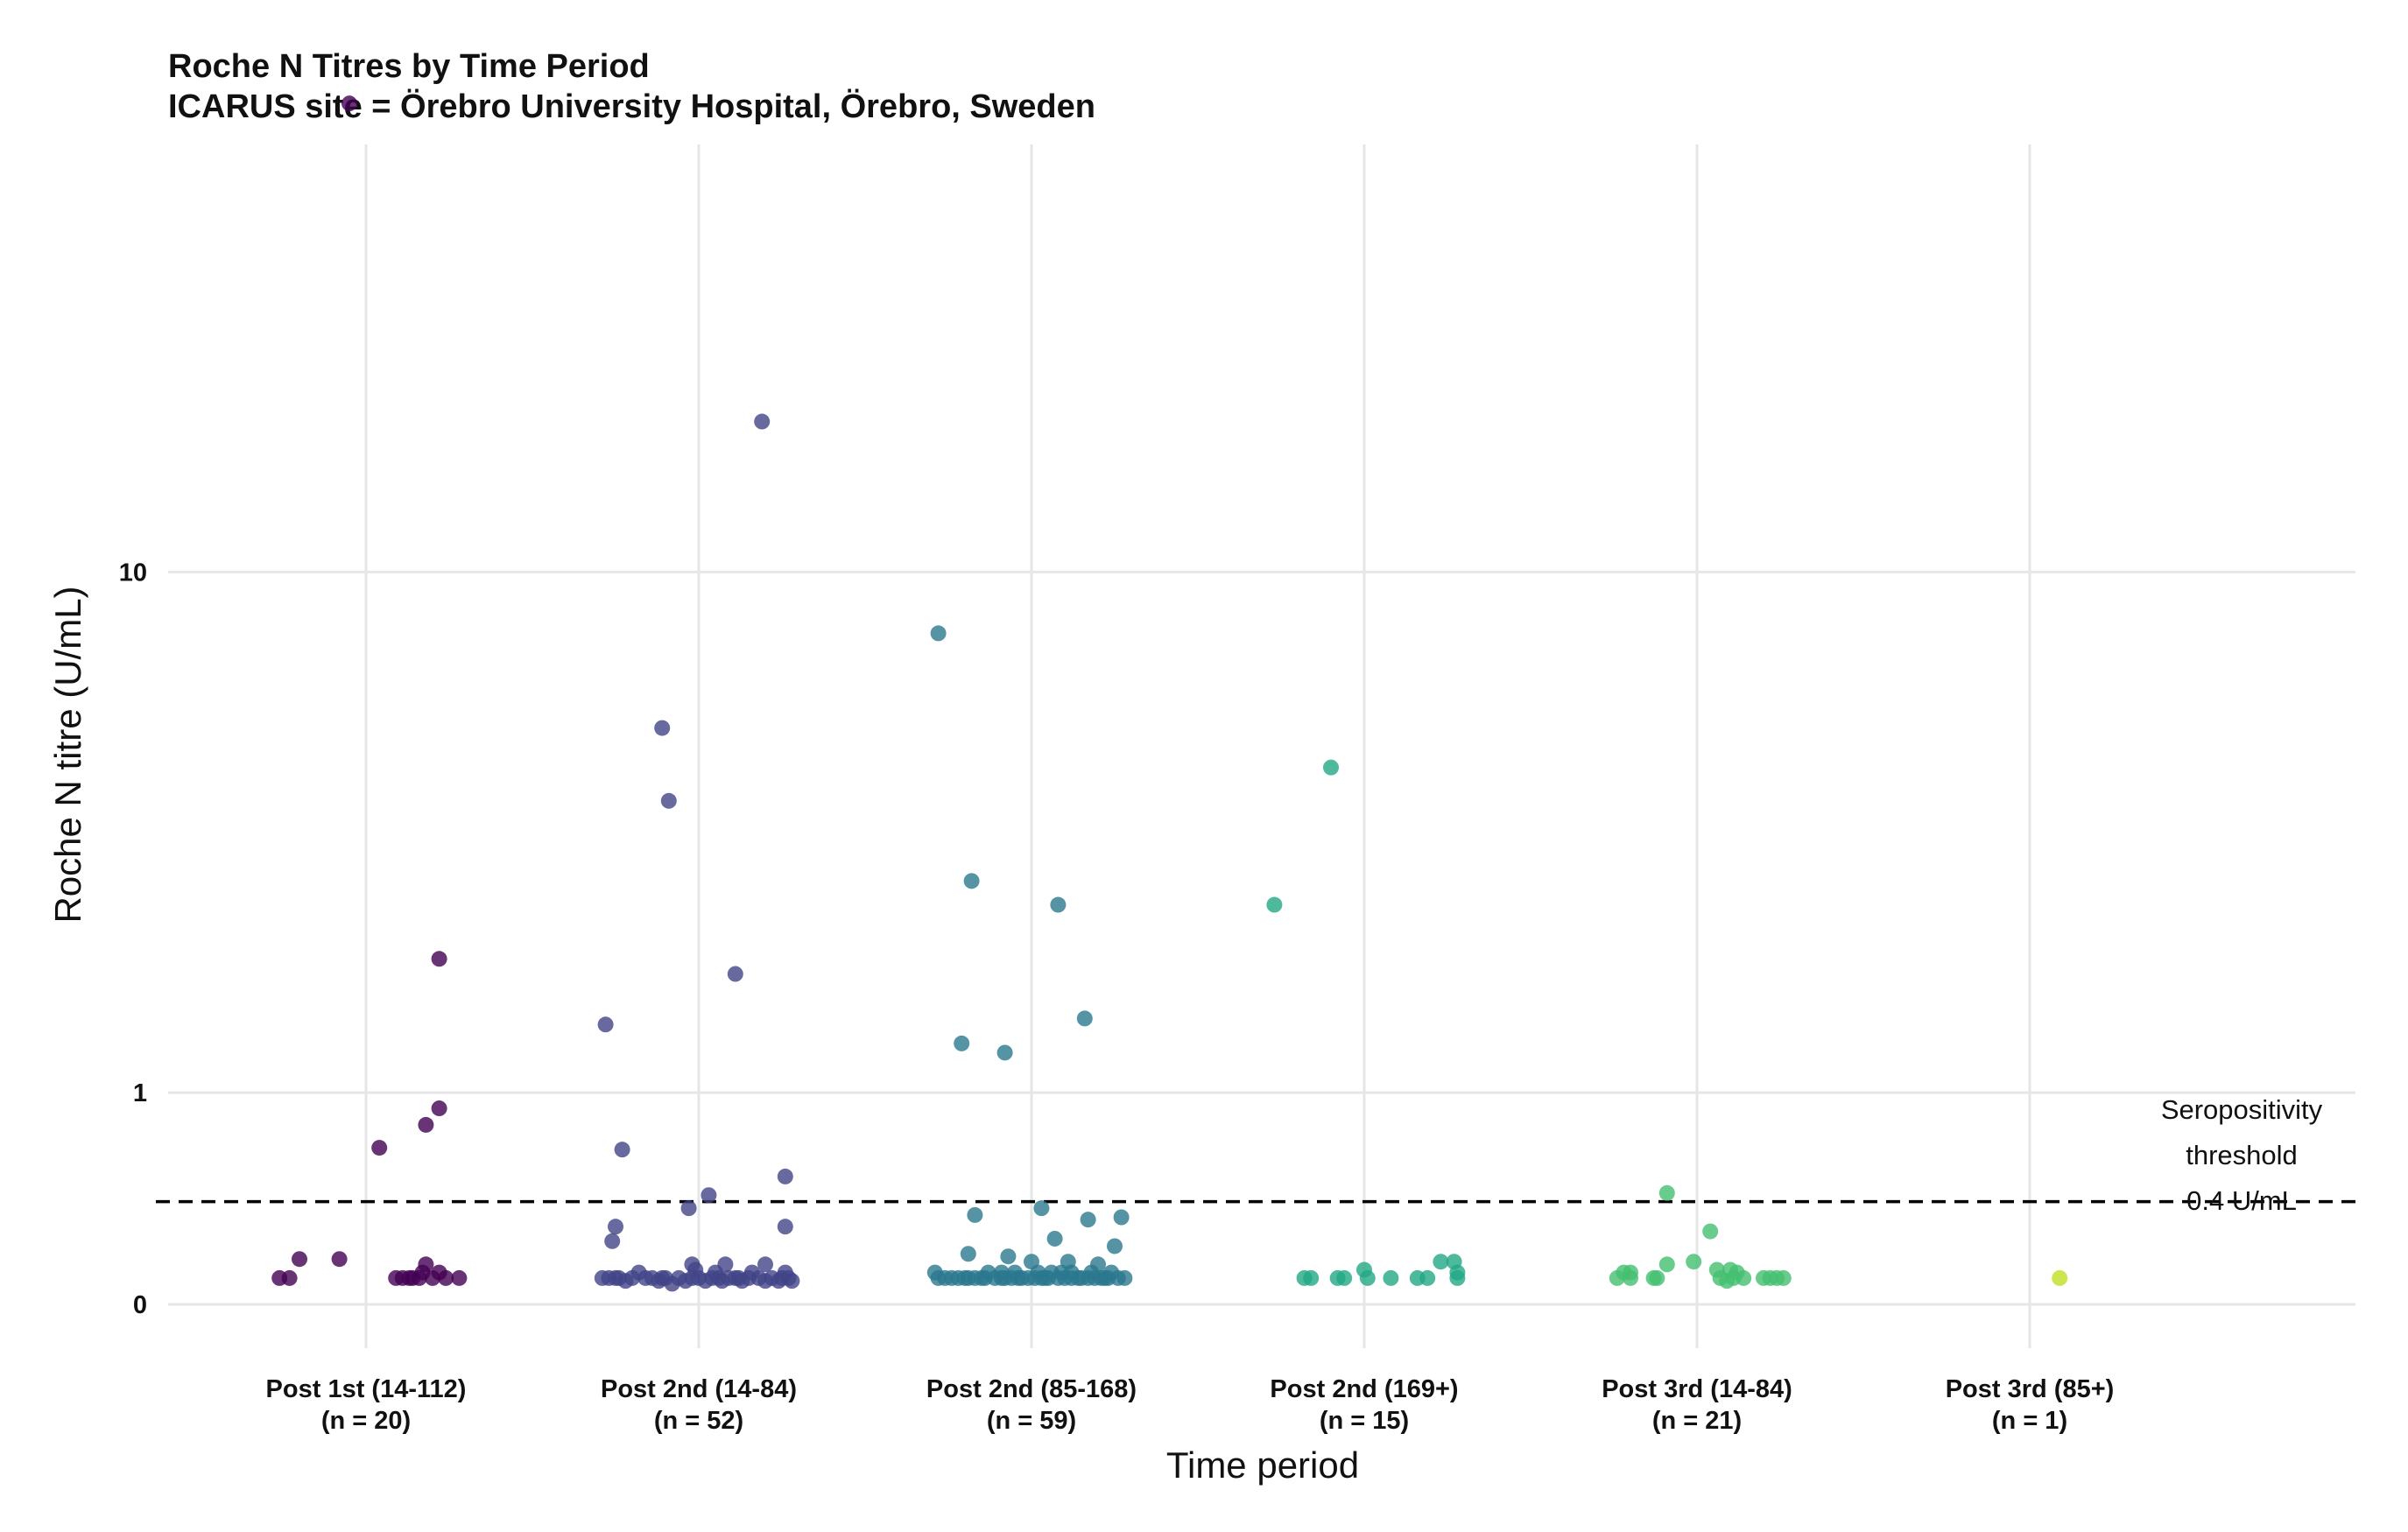 The image size is (2408, 1532). What do you see at coordinates (1697, 1421) in the screenshot?
I see `x-tick-count-label: (n = 21)` at bounding box center [1697, 1421].